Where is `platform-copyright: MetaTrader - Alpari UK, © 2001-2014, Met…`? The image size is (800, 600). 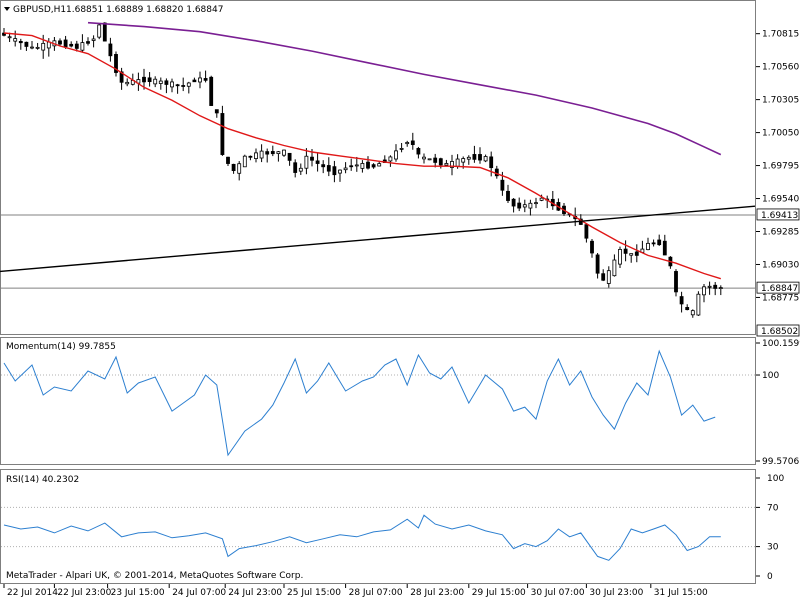 platform-copyright: MetaTrader - Alpari UK, © 2001-2014, Met… is located at coordinates (154, 576).